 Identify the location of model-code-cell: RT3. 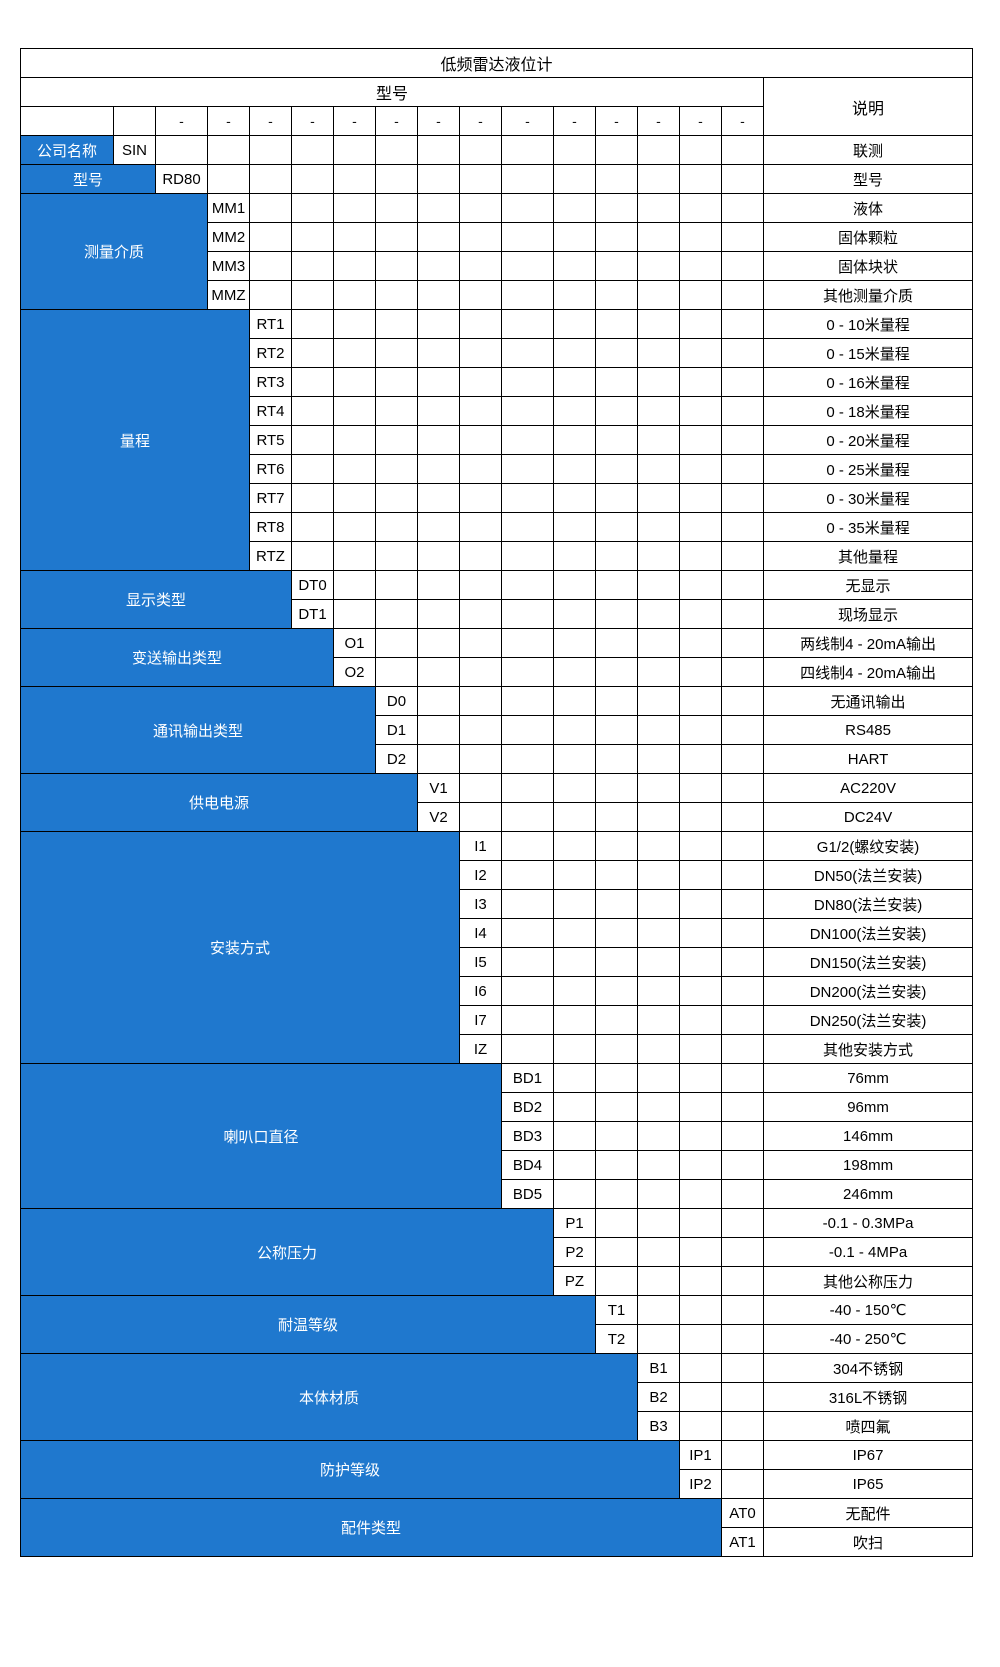
(270, 382).